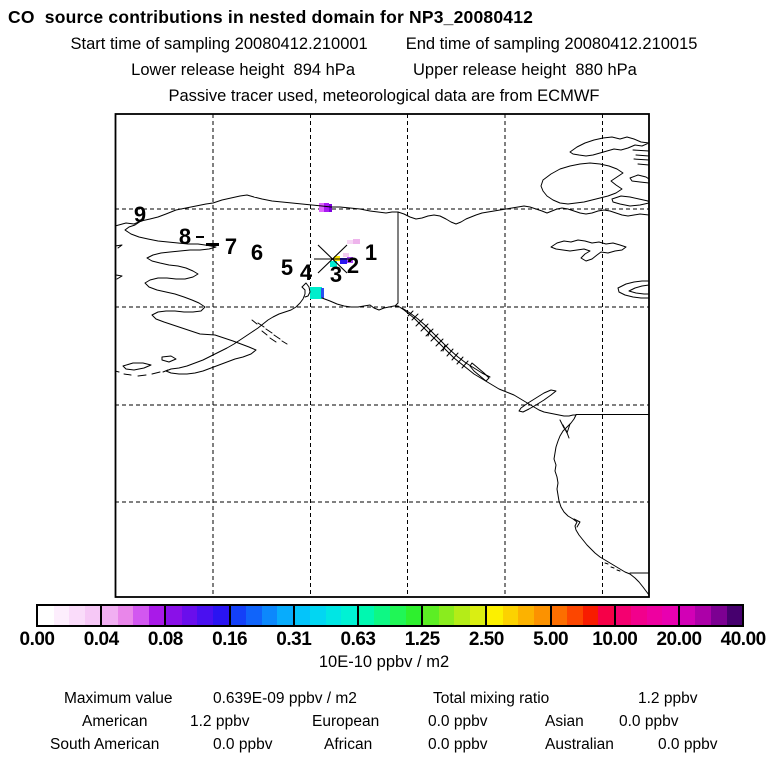  What do you see at coordinates (333, 264) in the screenshot?
I see `cell-star-cyan` at bounding box center [333, 264].